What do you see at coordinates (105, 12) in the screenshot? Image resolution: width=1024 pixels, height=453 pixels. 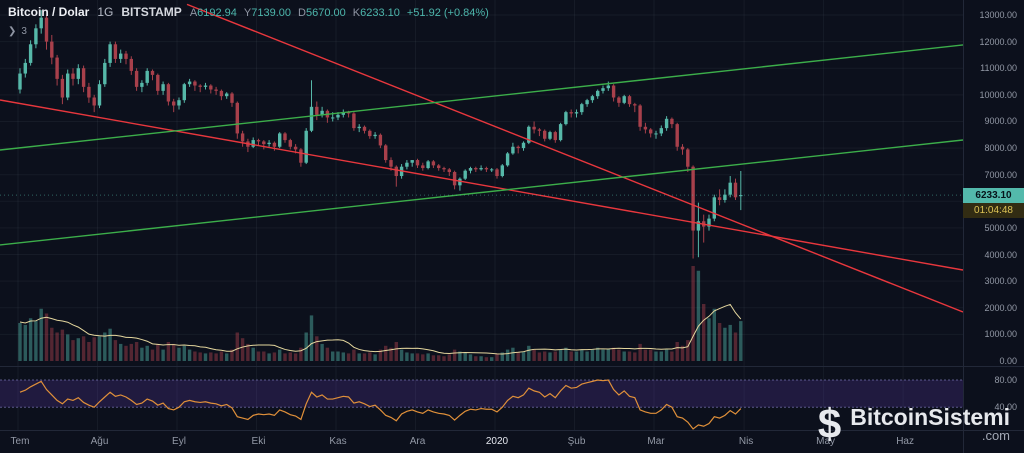 I see `interval-label: 1G` at bounding box center [105, 12].